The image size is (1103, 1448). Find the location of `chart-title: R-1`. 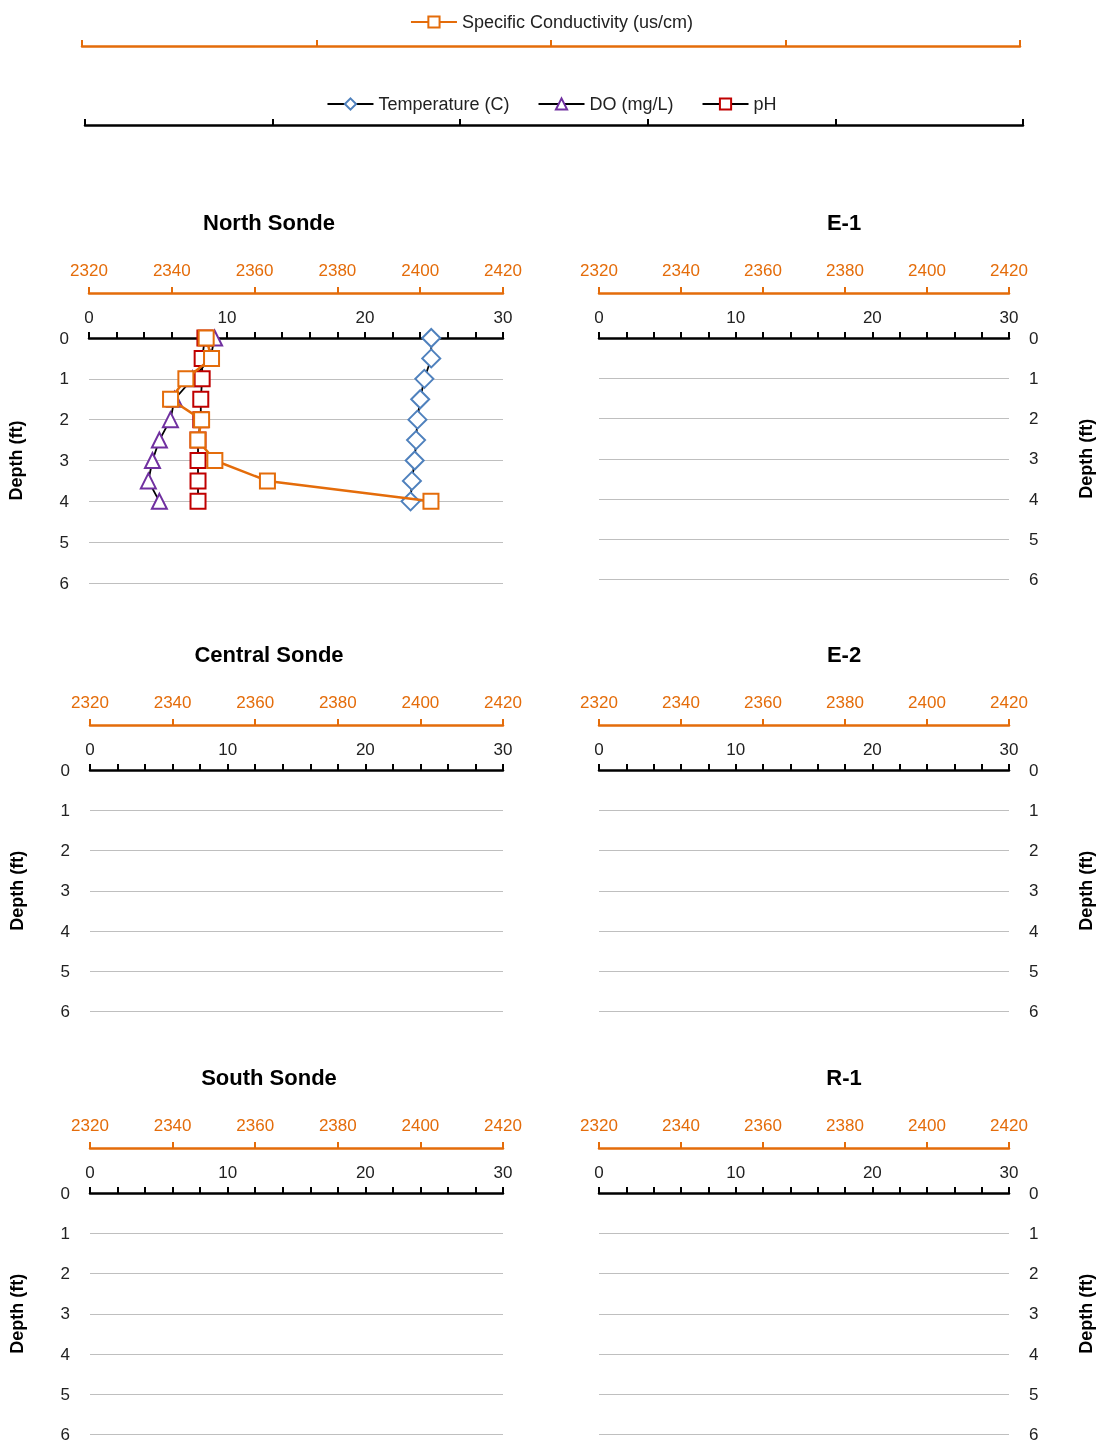

chart-title: R-1 is located at coordinates (844, 1077).